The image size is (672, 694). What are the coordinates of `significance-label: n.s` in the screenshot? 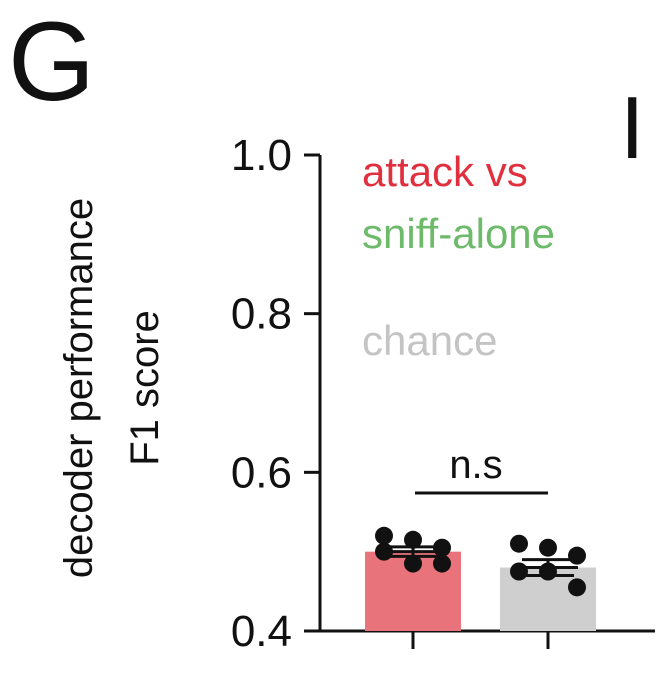 It's located at (475, 465).